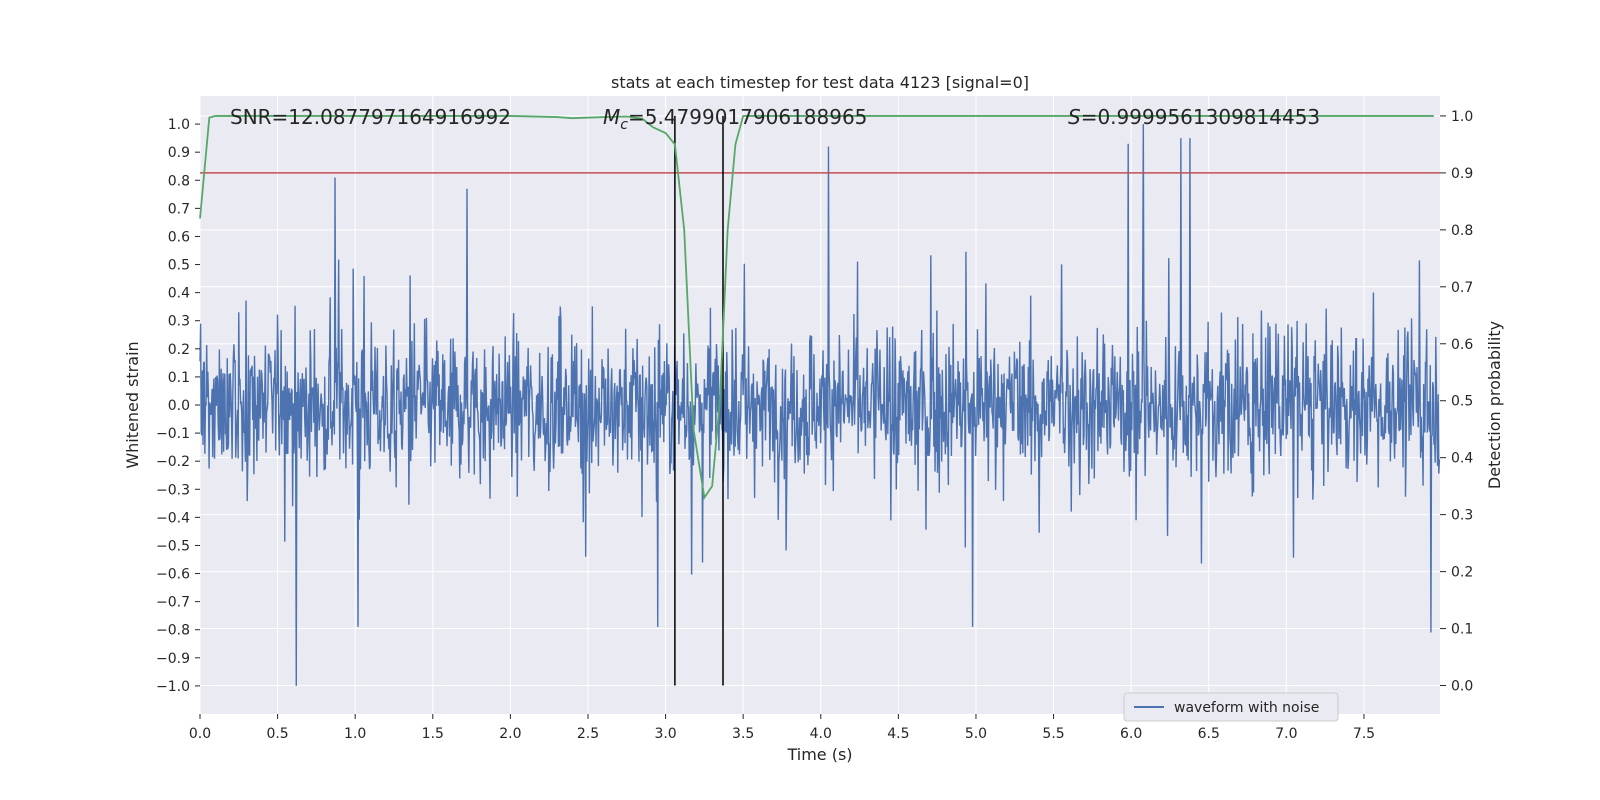 This screenshot has height=800, width=1600. Describe the element at coordinates (1462, 402) in the screenshot. I see `y2-tick-label: 0.5` at that location.